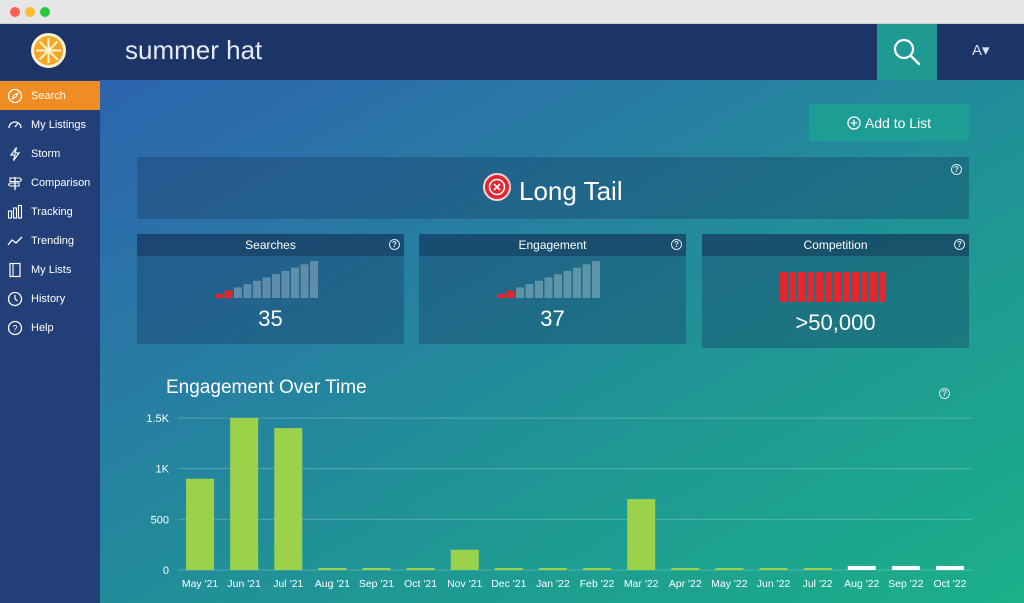 The image size is (1024, 603). Describe the element at coordinates (266, 387) in the screenshot. I see `chart-title: Engagement Over Time` at that location.